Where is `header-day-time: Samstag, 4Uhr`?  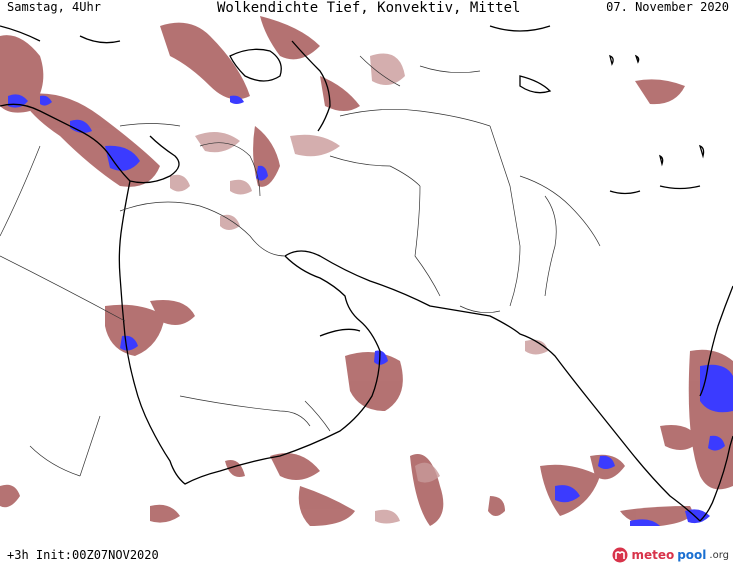 header-day-time: Samstag, 4Uhr is located at coordinates (54, 7).